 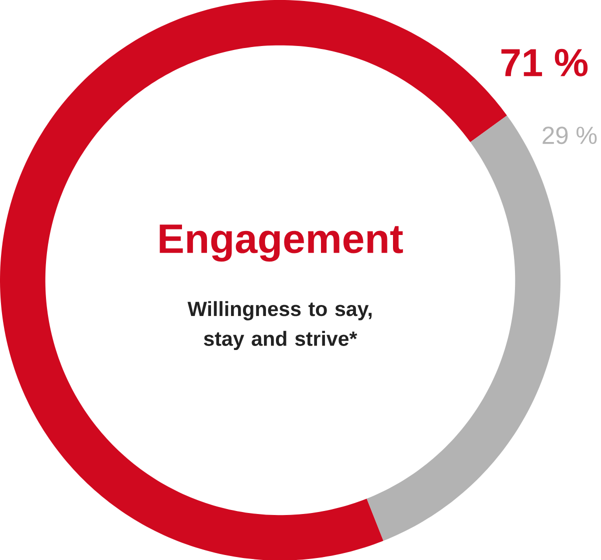 What do you see at coordinates (569, 135) in the screenshot?
I see `data-label: 29 %` at bounding box center [569, 135].